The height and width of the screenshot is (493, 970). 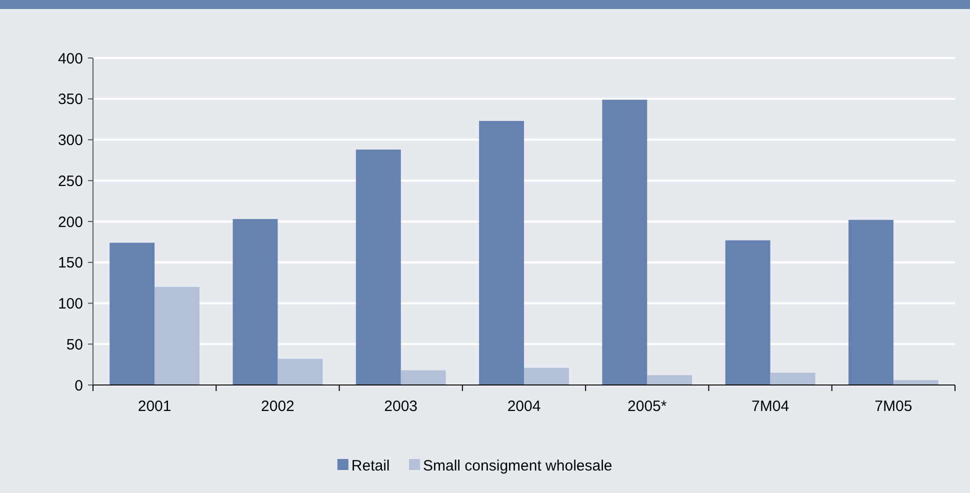 I want to click on y-tick-label: 100, so click(x=70, y=304).